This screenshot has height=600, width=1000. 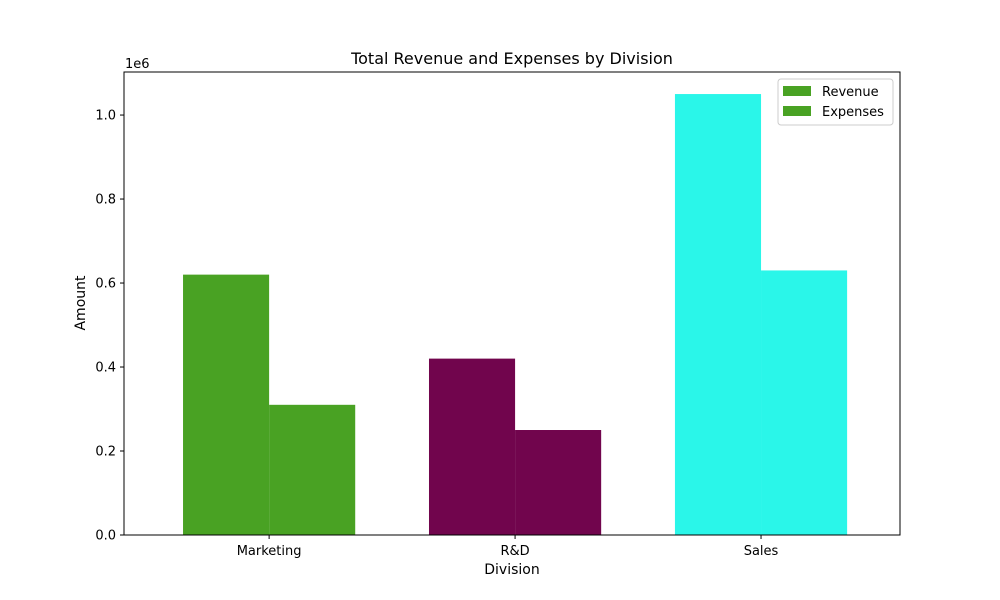 What do you see at coordinates (312, 469) in the screenshot?
I see `bar-expenses-marketing` at bounding box center [312, 469].